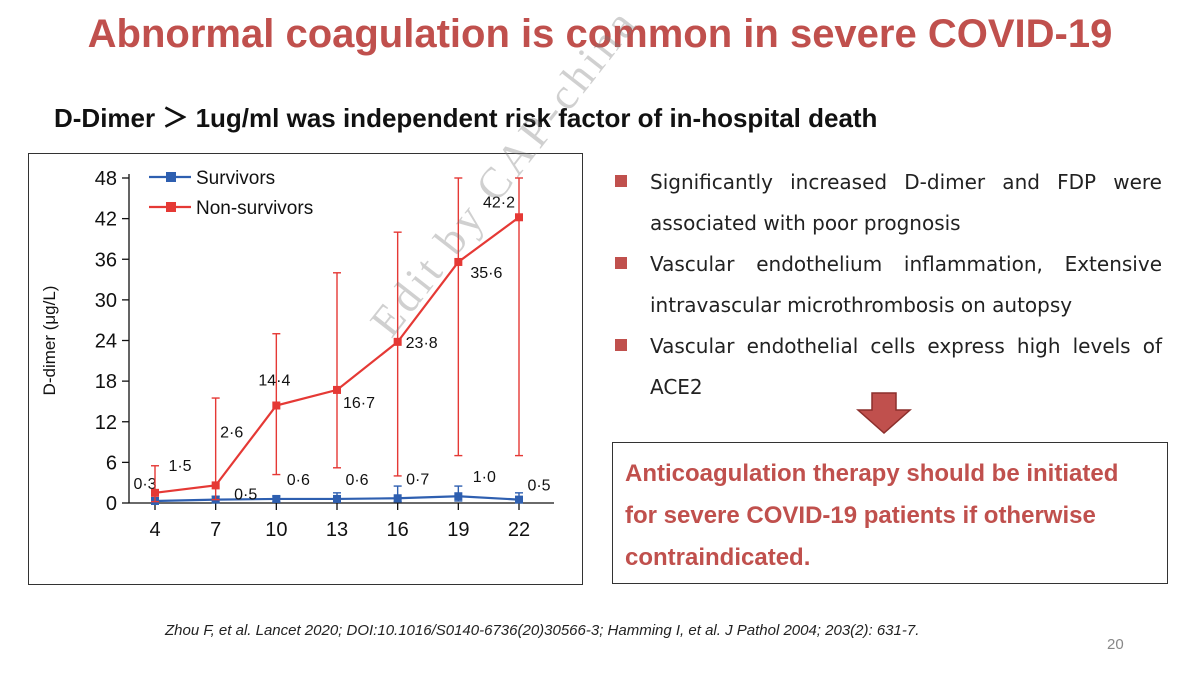 The width and height of the screenshot is (1200, 675). I want to click on y-tick-label: 6, so click(111, 463).